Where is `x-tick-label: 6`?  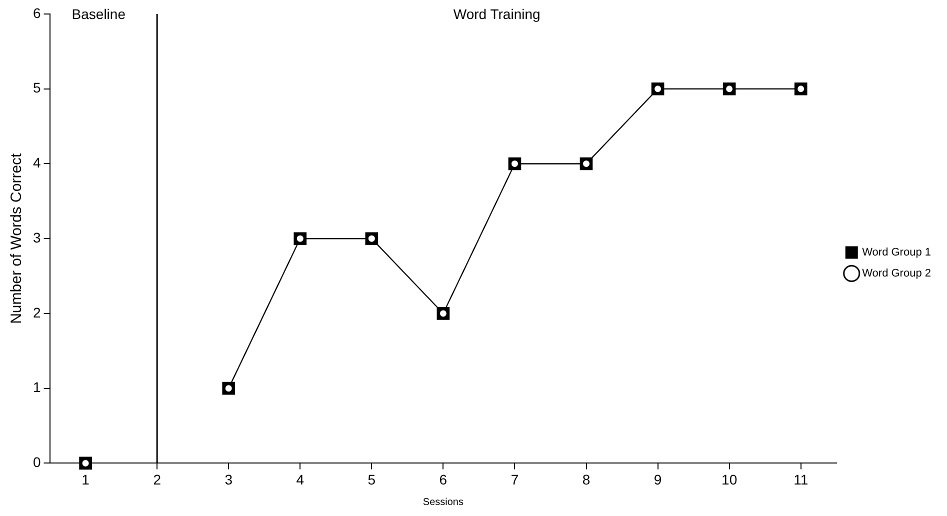 x-tick-label: 6 is located at coordinates (443, 479).